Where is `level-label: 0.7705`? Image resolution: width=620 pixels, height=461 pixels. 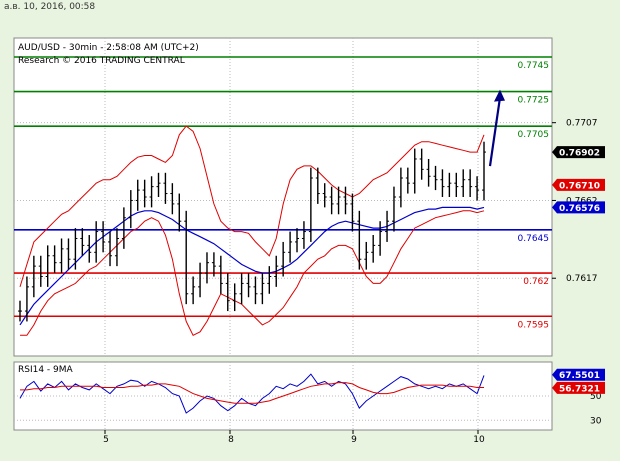
level-label: 0.7705 is located at coordinates (534, 135).